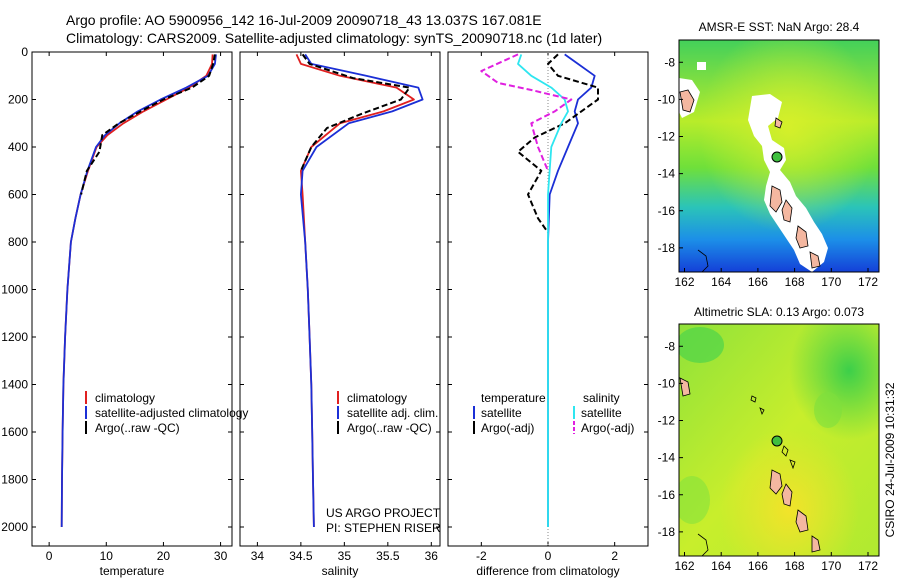 The width and height of the screenshot is (900, 580). What do you see at coordinates (18, 100) in the screenshot?
I see `y-tick-label: 200` at bounding box center [18, 100].